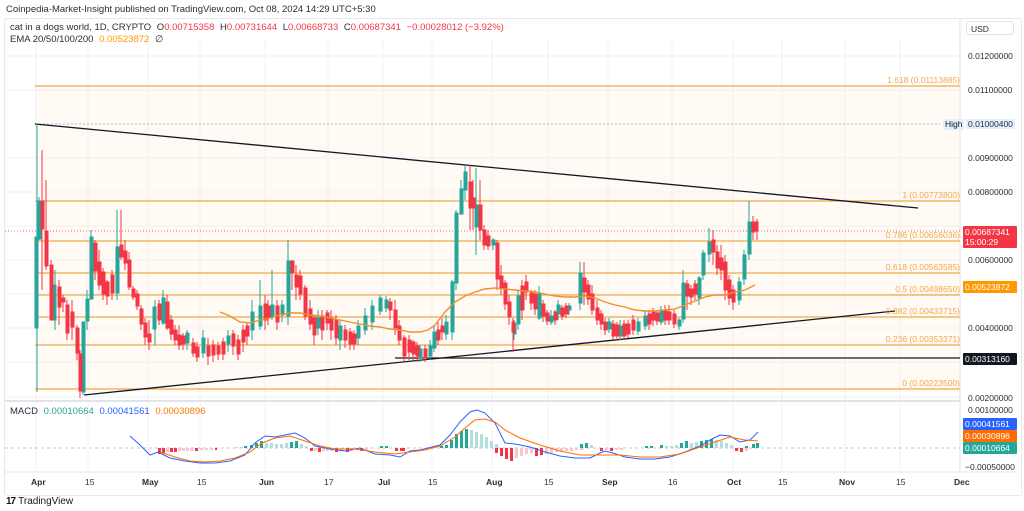  I want to click on price-tick: 0.00600000, so click(990, 260).